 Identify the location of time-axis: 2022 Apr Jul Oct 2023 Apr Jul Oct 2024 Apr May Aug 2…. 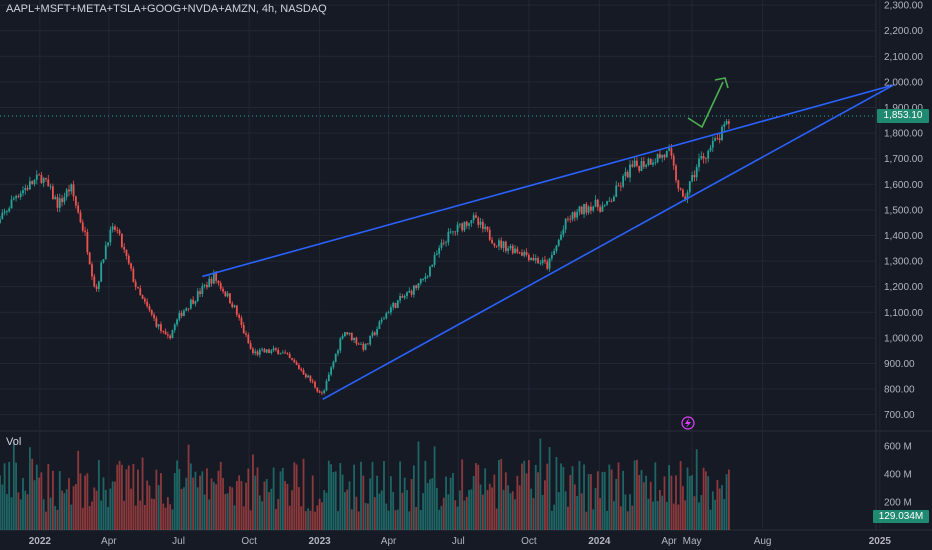
(460, 541).